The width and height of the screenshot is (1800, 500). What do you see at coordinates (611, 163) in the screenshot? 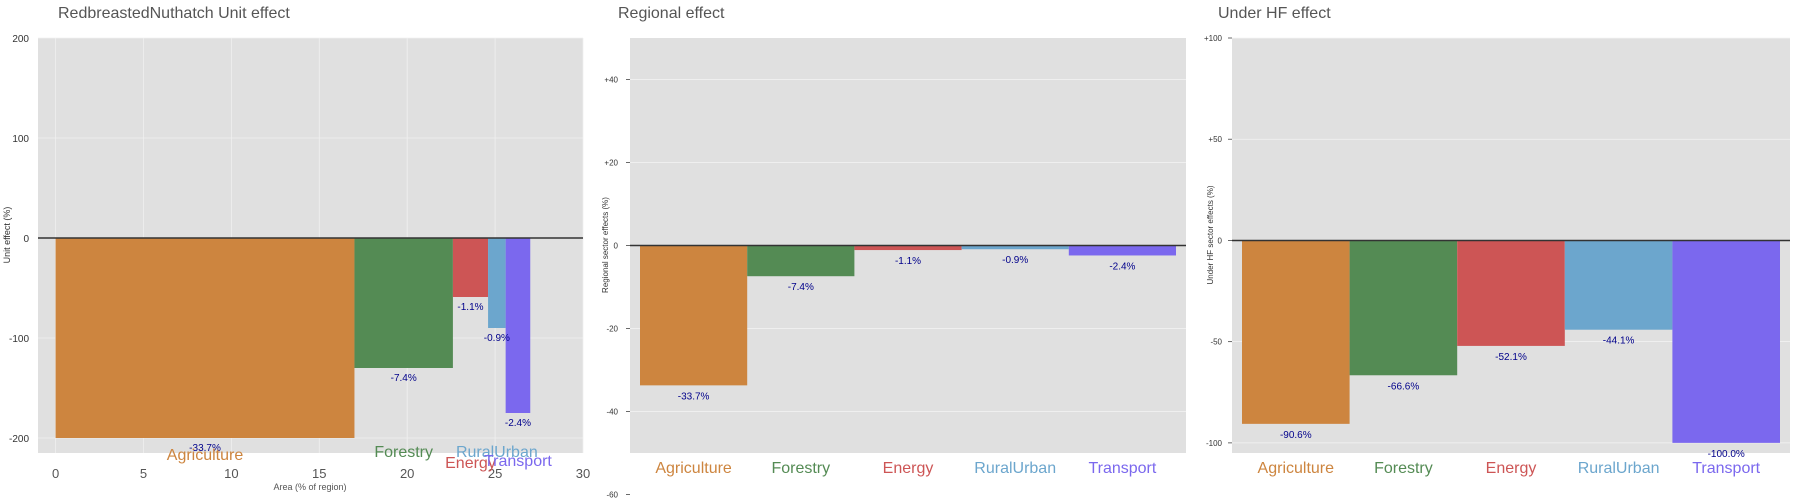
I see `chart1-y-tick-label: +20` at bounding box center [611, 163].